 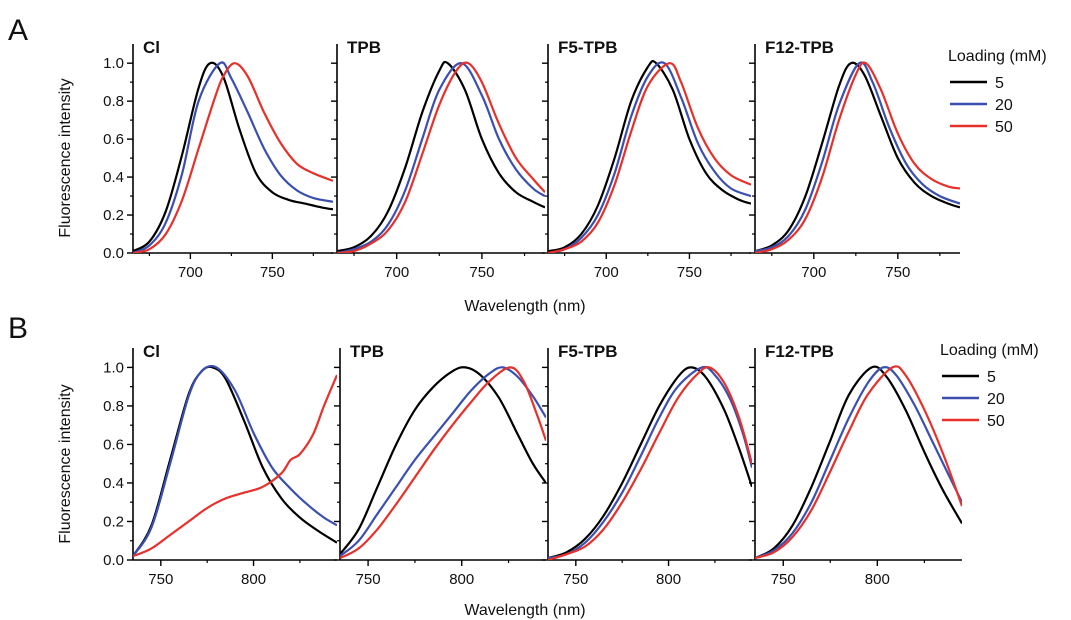 I want to click on panel-b-legend-label-20: 20, so click(x=996, y=399).